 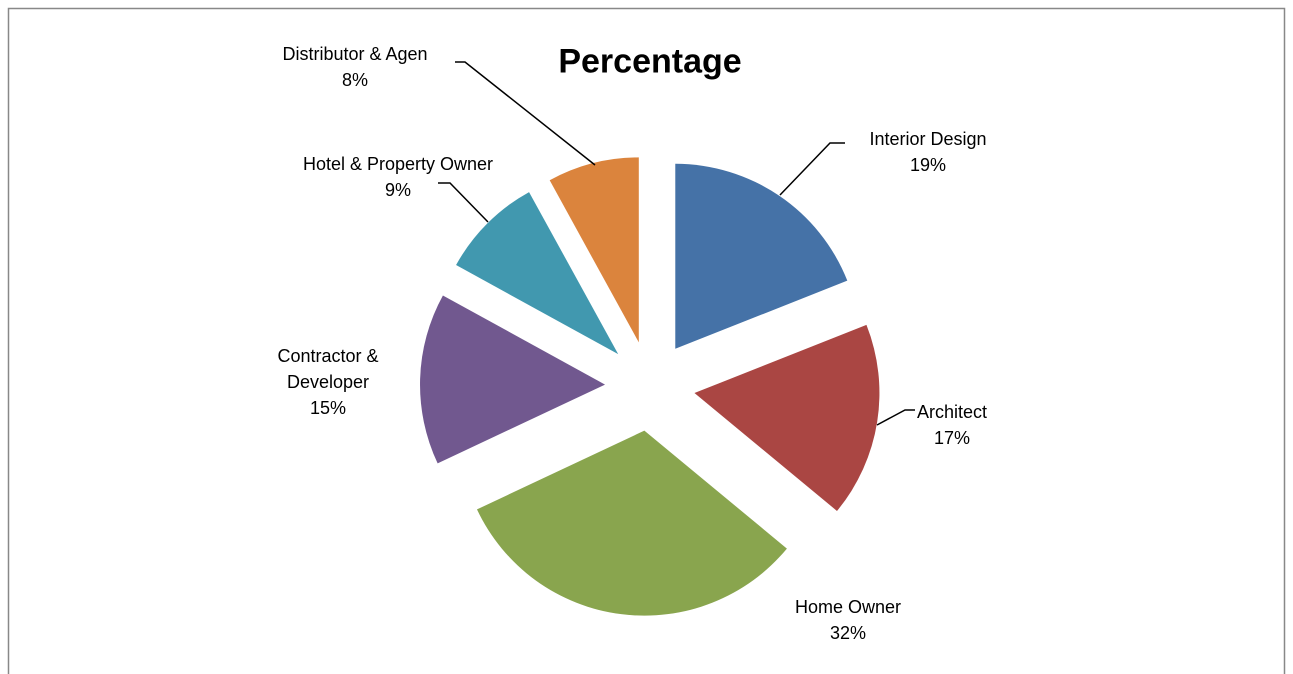 What do you see at coordinates (952, 412) in the screenshot?
I see `category-label: Architect` at bounding box center [952, 412].